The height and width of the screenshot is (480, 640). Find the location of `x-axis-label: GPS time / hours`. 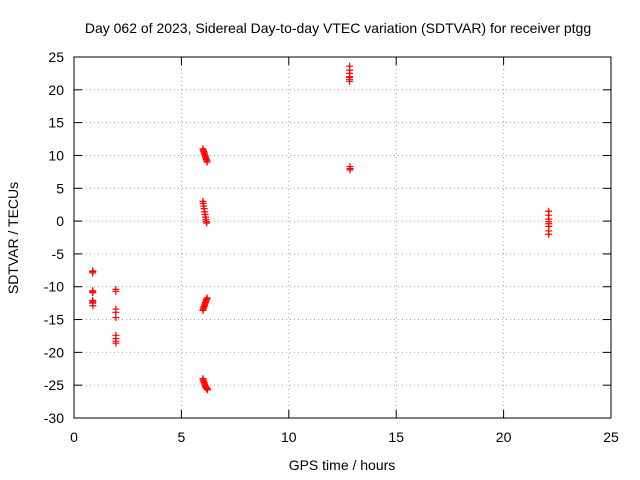

x-axis-label: GPS time / hours is located at coordinates (342, 465).